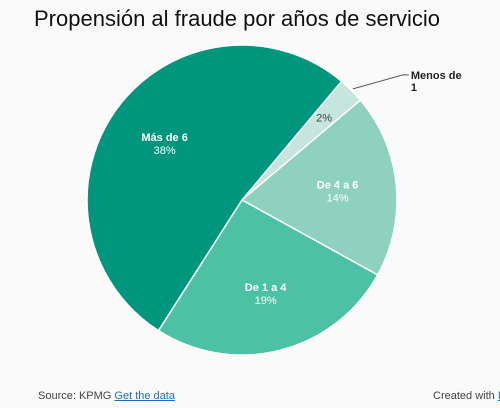  I want to click on slice-percent-1: 14%, so click(338, 199).